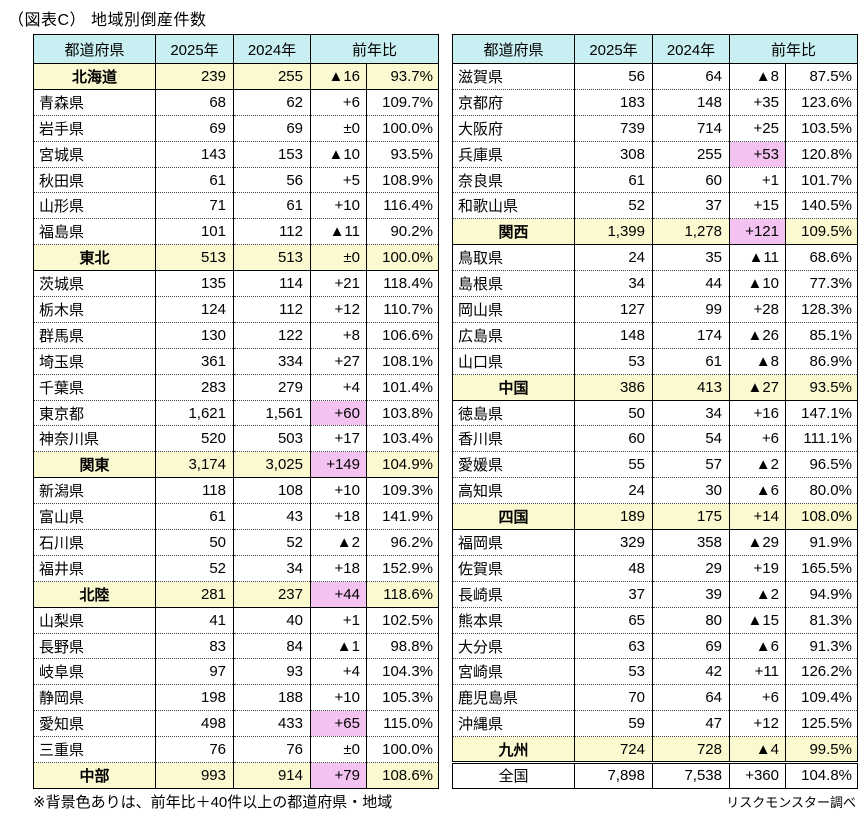 Image resolution: width=868 pixels, height=818 pixels. I want to click on pref-name-cell: 沖縄県, so click(513, 724).